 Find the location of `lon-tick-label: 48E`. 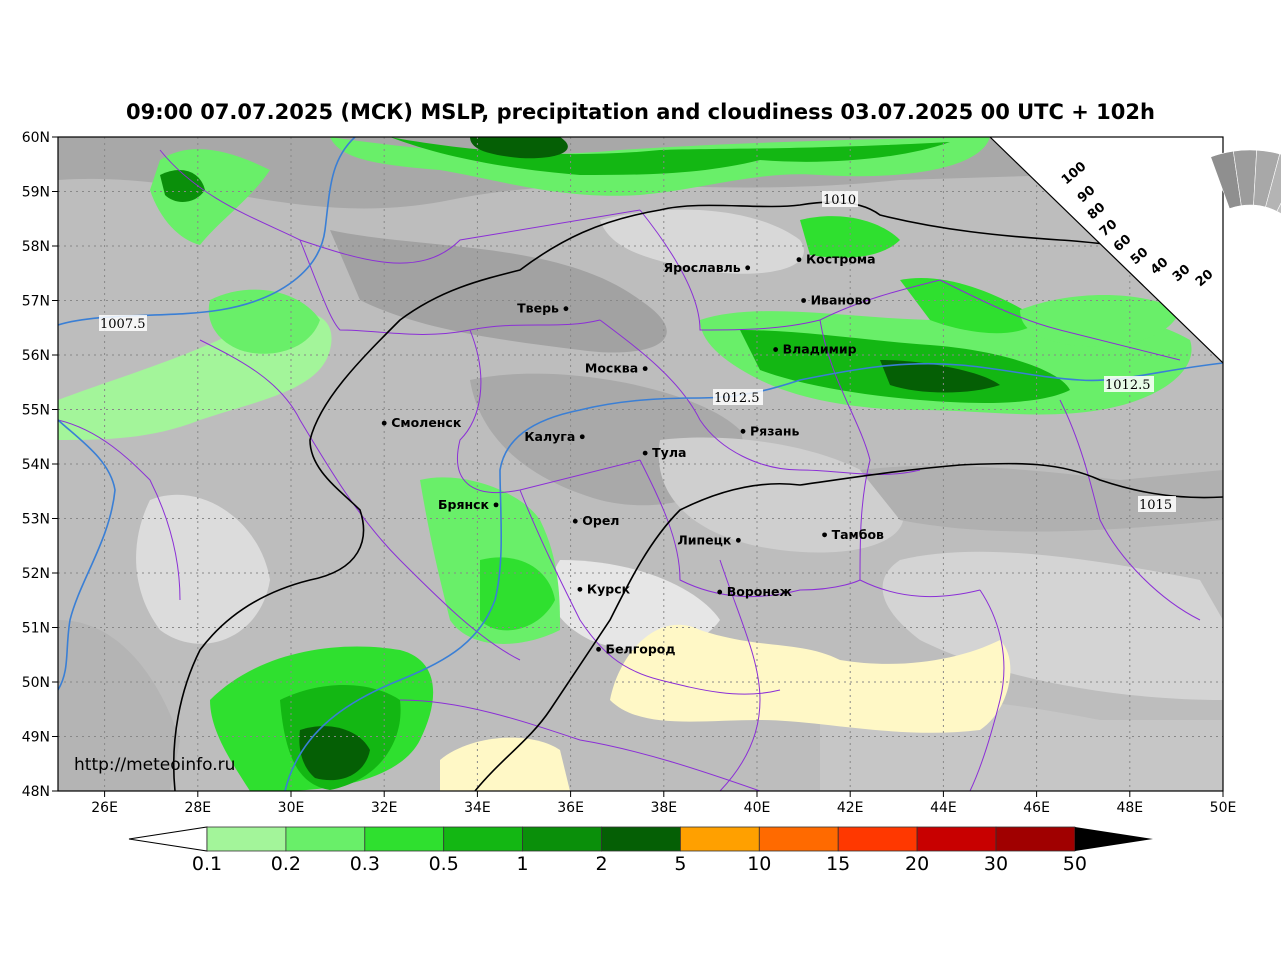

lon-tick-label: 48E is located at coordinates (1129, 808).